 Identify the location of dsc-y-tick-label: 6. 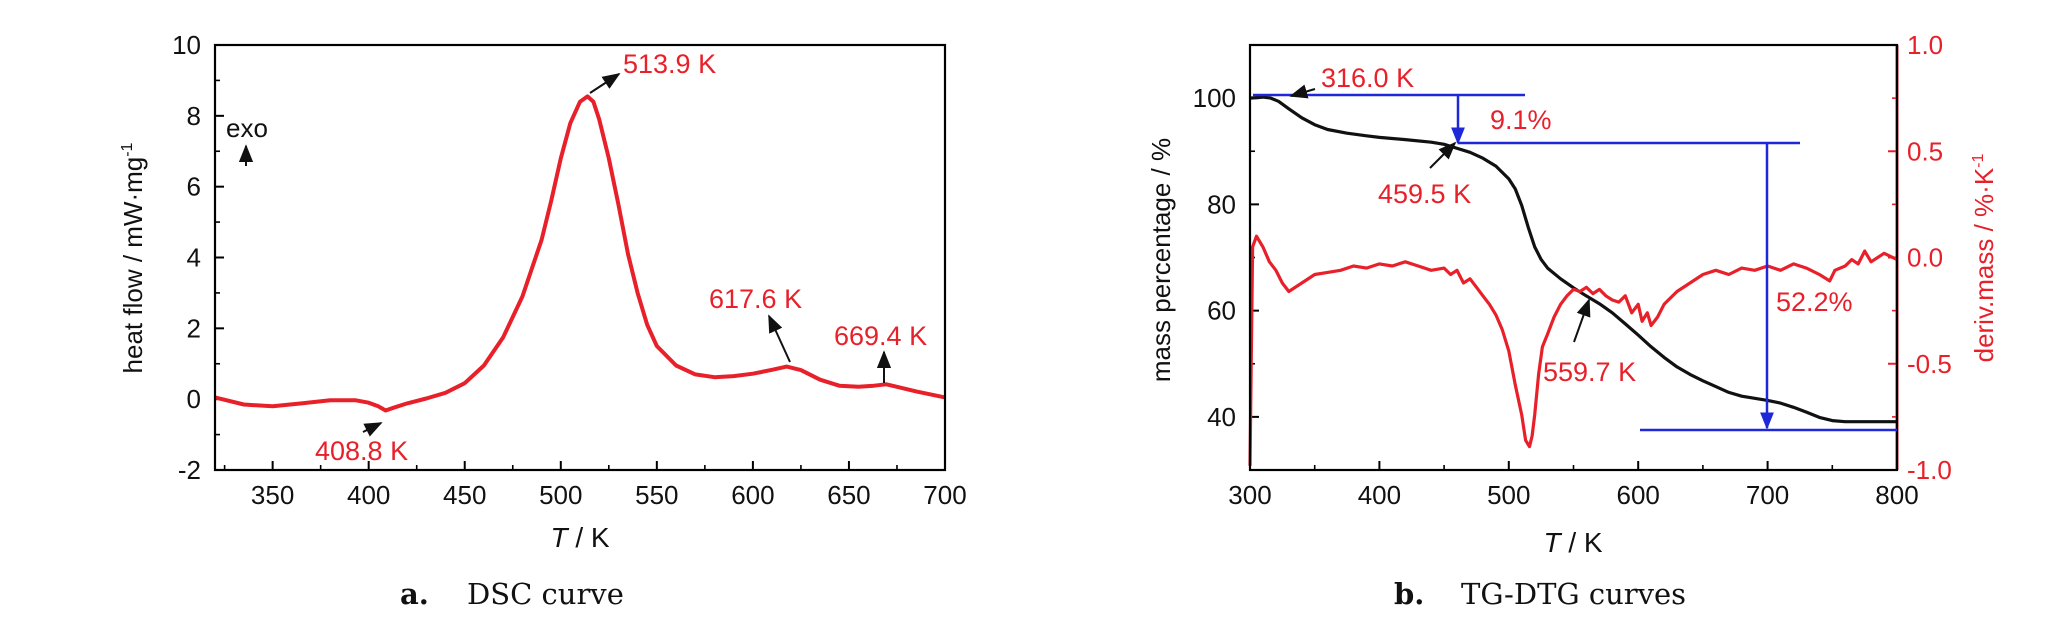
(194, 187).